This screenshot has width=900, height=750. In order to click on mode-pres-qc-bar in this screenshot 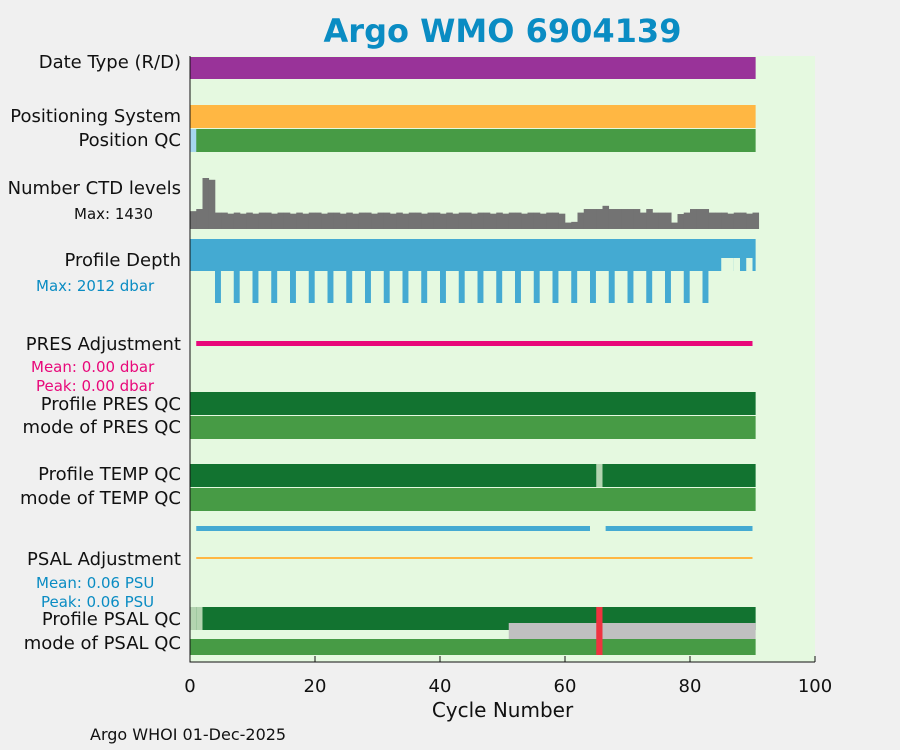, I will do `click(473, 427)`.